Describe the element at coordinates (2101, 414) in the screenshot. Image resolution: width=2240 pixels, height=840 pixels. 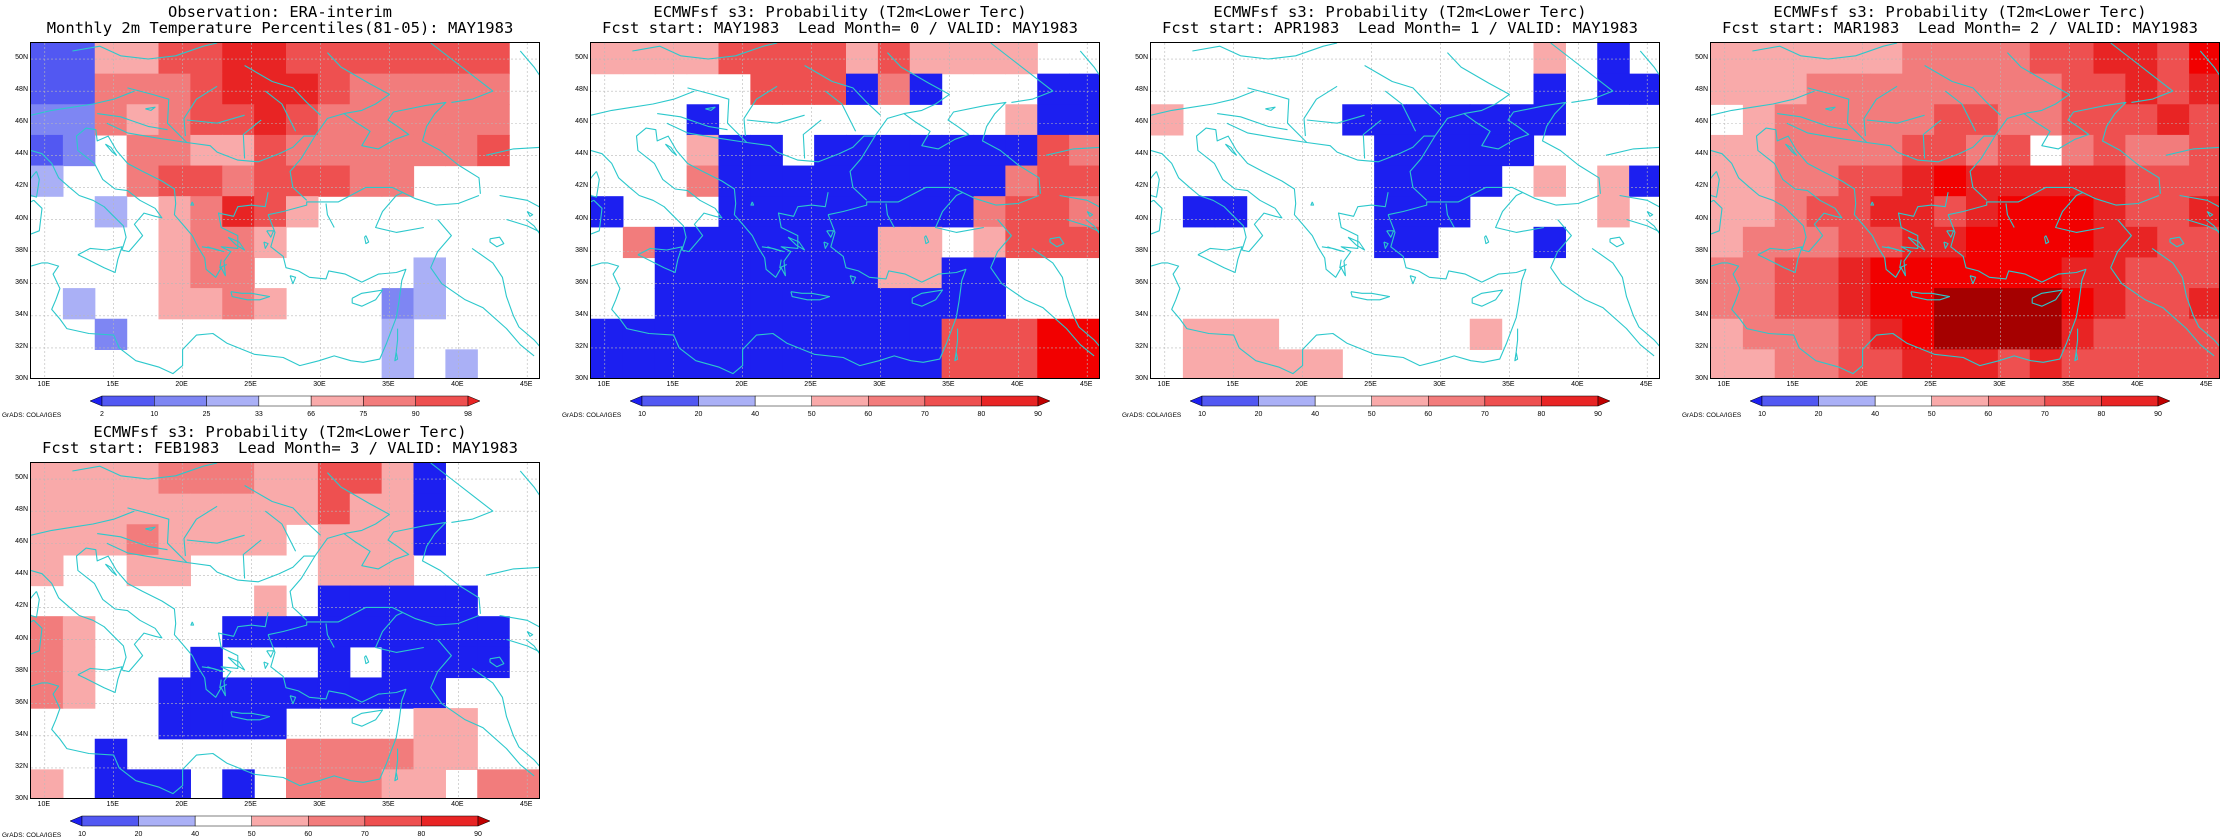
I see `colorbar-label: 80` at that location.